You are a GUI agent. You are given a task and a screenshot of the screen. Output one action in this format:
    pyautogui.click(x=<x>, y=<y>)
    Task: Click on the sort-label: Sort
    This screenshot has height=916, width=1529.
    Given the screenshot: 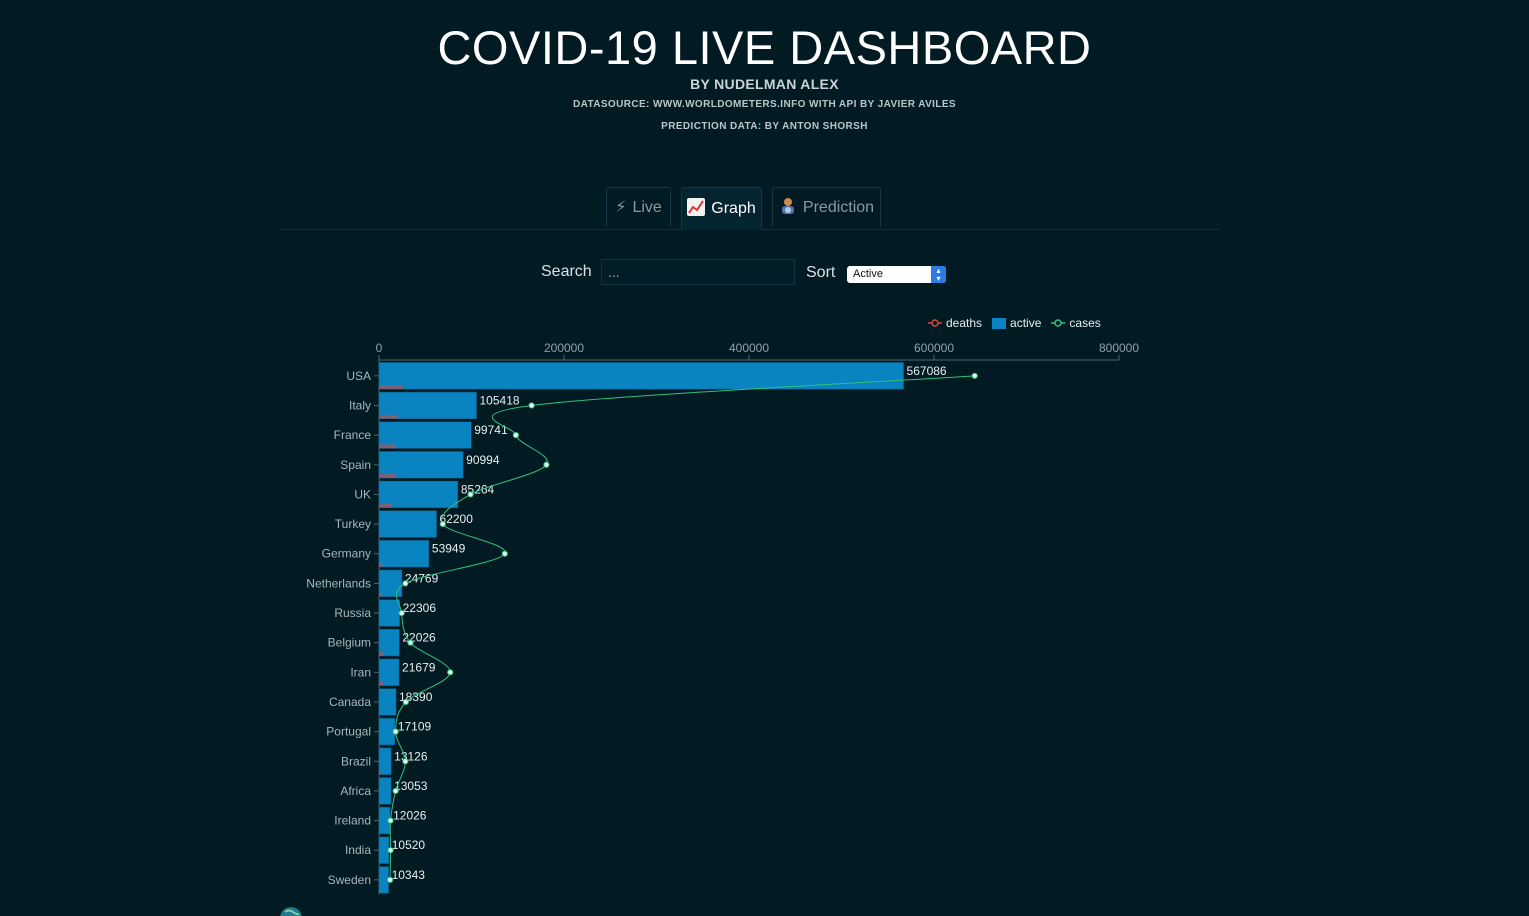 What is the action you would take?
    pyautogui.click(x=821, y=272)
    